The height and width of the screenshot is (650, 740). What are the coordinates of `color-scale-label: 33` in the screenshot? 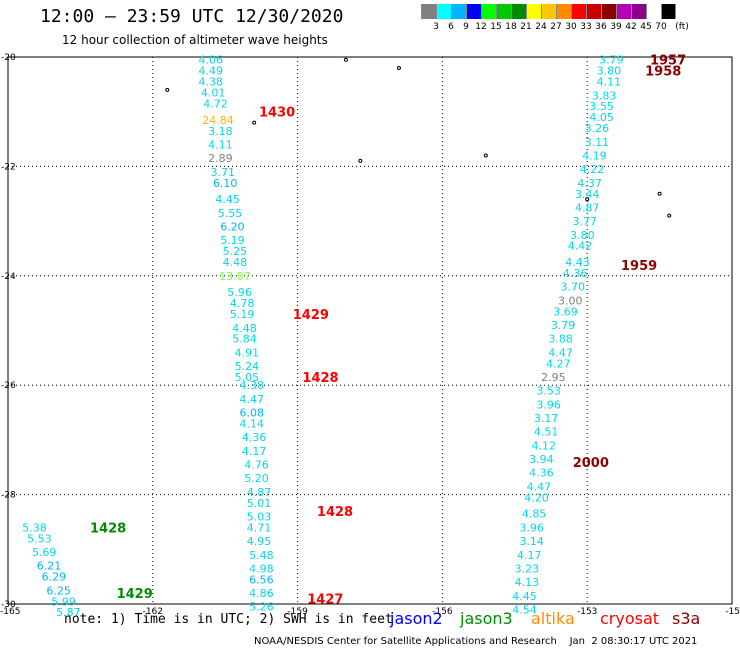 It's located at (586, 27).